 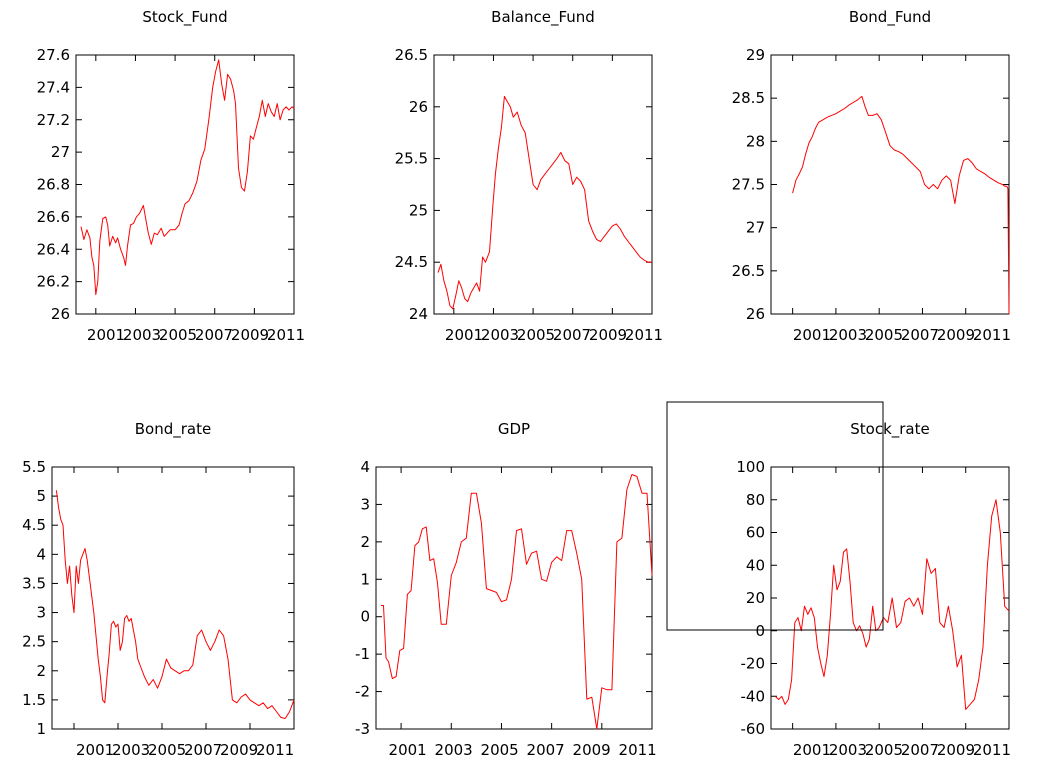 I want to click on y-tick-label: 26.4, so click(x=53, y=249).